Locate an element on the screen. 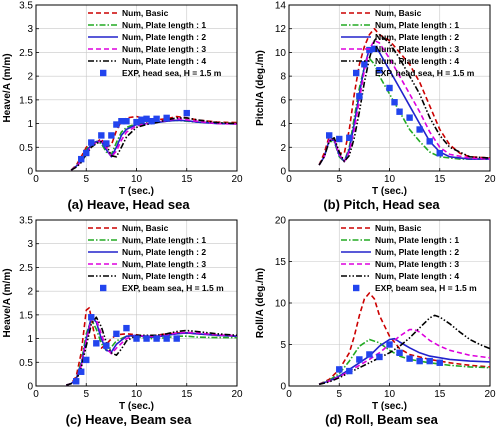  y-tick-label: 3.5 is located at coordinates (26, 221).